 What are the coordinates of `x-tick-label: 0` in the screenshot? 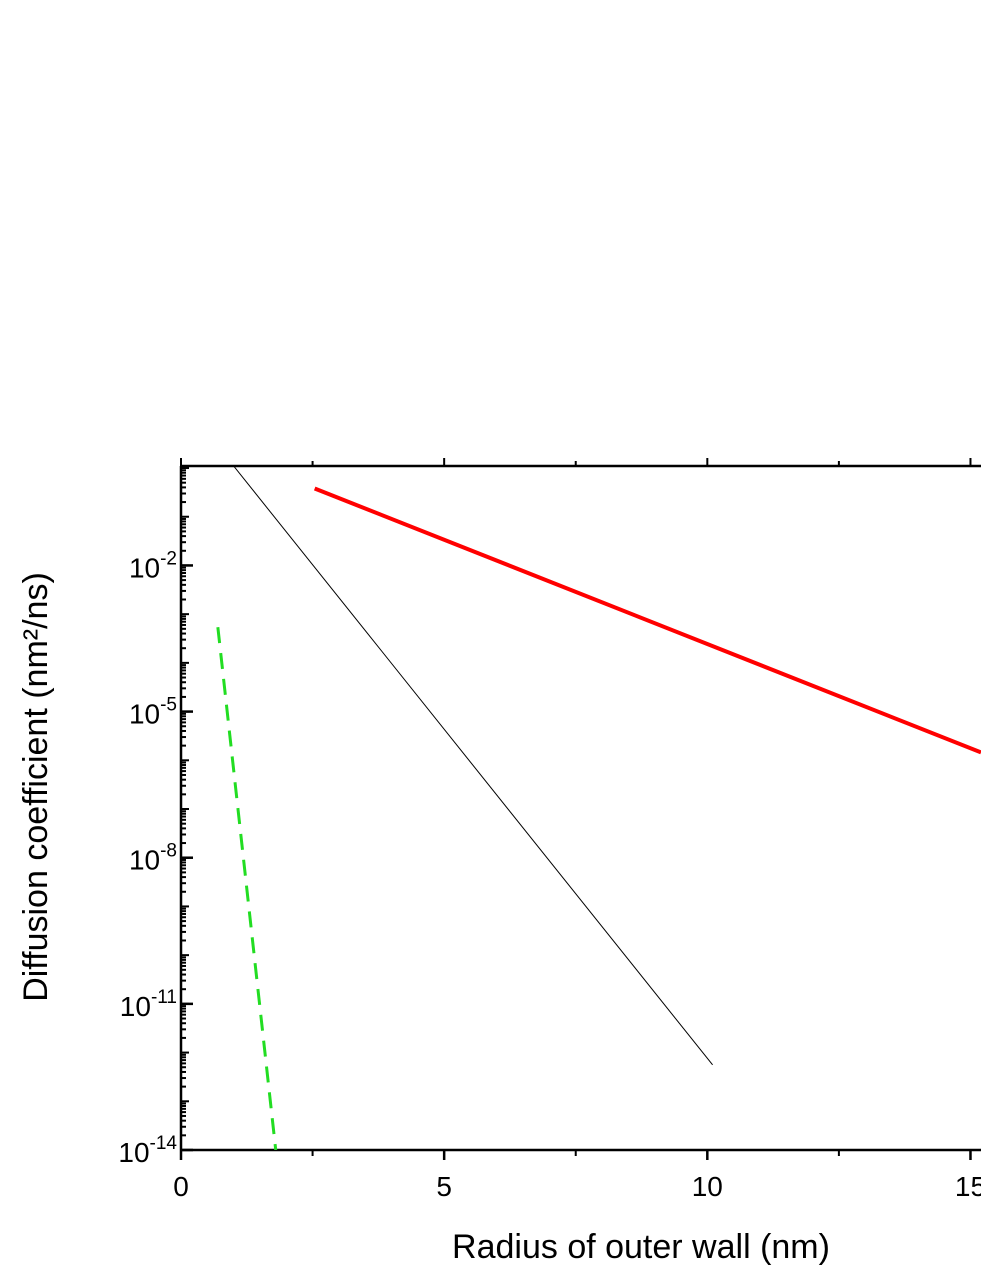 It's located at (181, 1186).